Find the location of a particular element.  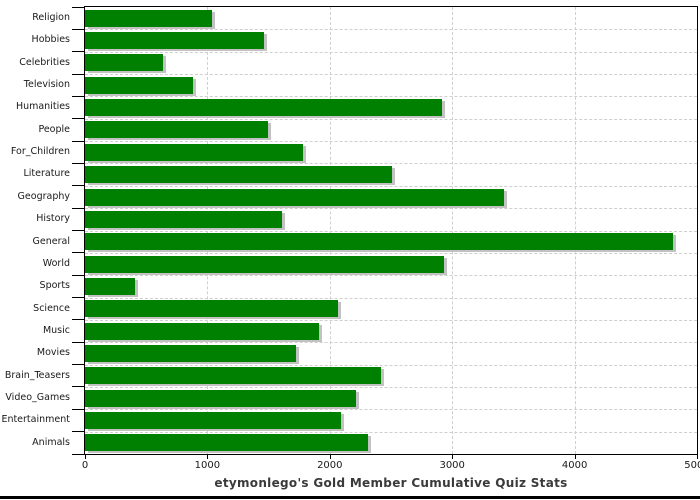

bar-animals is located at coordinates (226, 443).